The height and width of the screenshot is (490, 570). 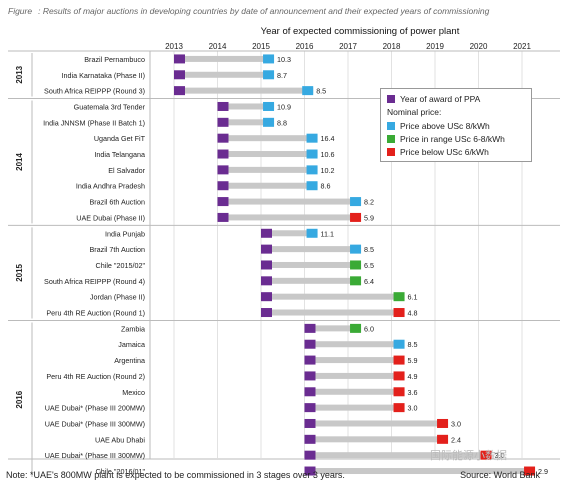 I want to click on price-label: 3.6, so click(x=413, y=392).